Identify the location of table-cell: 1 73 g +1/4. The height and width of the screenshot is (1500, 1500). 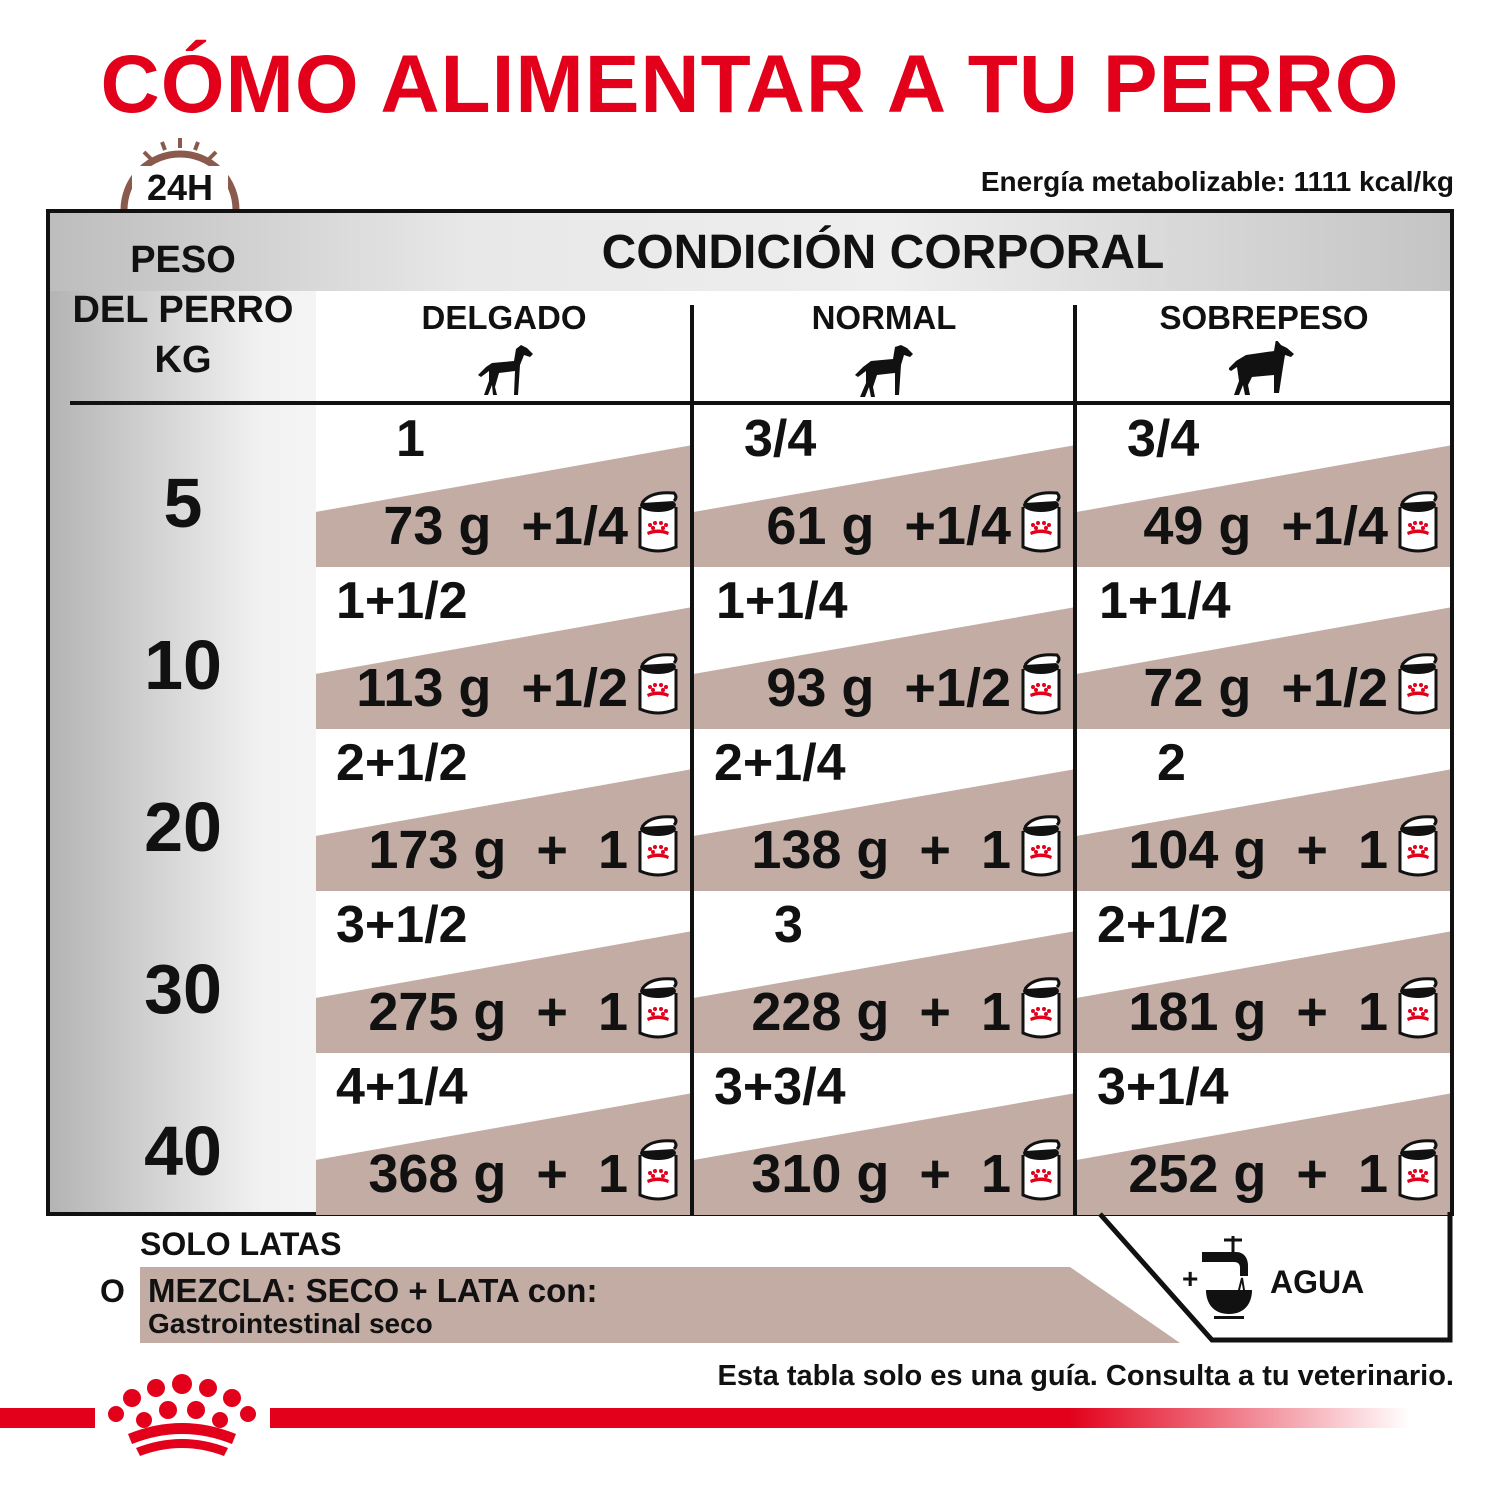
(503, 486).